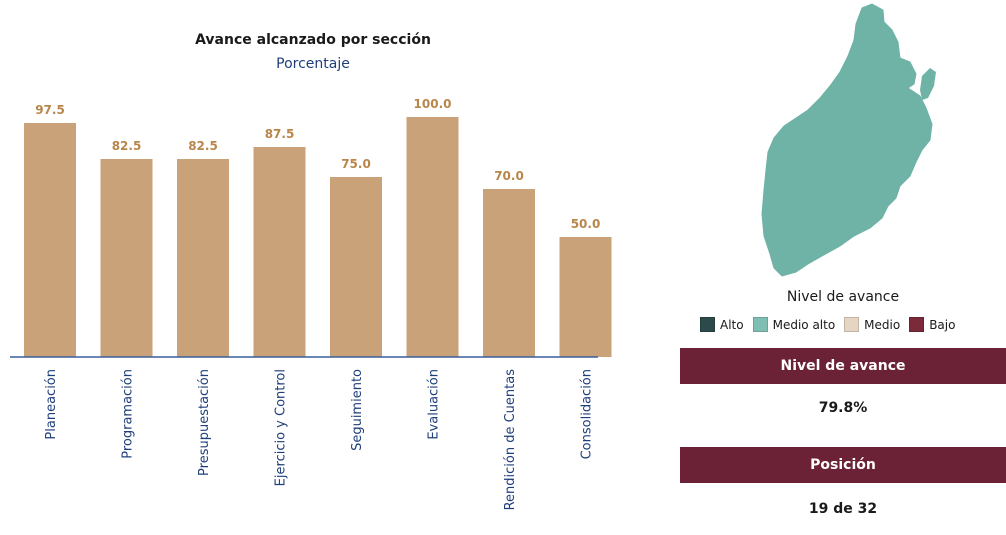 The image size is (1006, 535). I want to click on map-region, so click(847, 140).